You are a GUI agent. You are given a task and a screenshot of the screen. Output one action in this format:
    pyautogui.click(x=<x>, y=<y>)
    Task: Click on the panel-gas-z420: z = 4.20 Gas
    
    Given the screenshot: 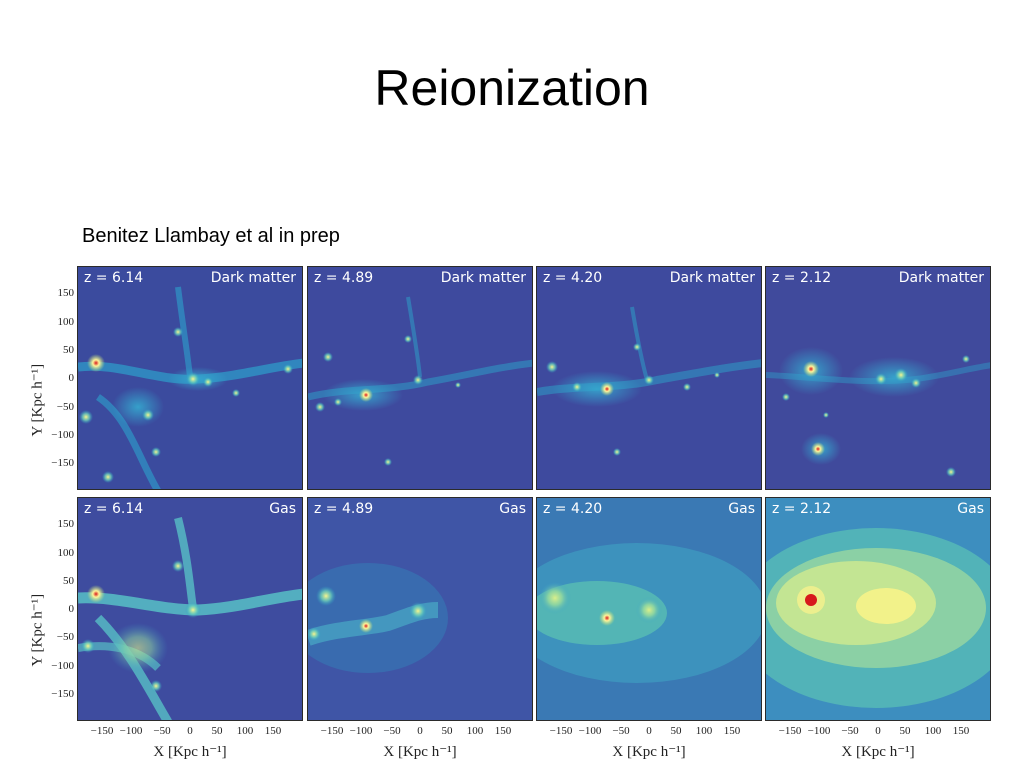 What is the action you would take?
    pyautogui.click(x=649, y=609)
    